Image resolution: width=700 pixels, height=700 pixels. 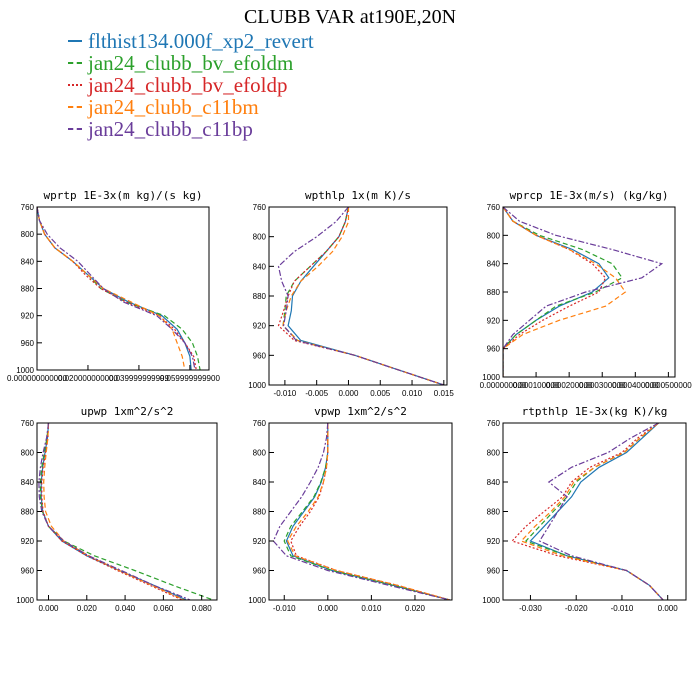 I want to click on x-tick-label: 0.000200000, so click(x=569, y=385).